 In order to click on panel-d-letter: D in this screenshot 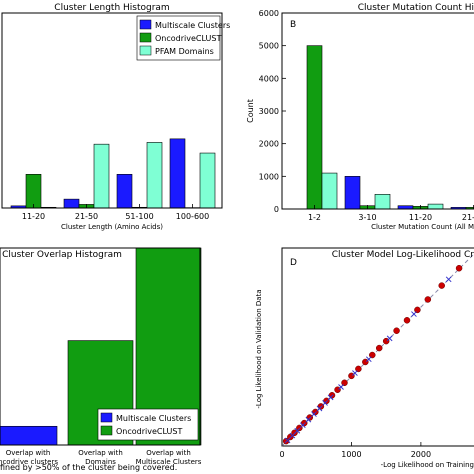, I will do `click(293, 263)`.